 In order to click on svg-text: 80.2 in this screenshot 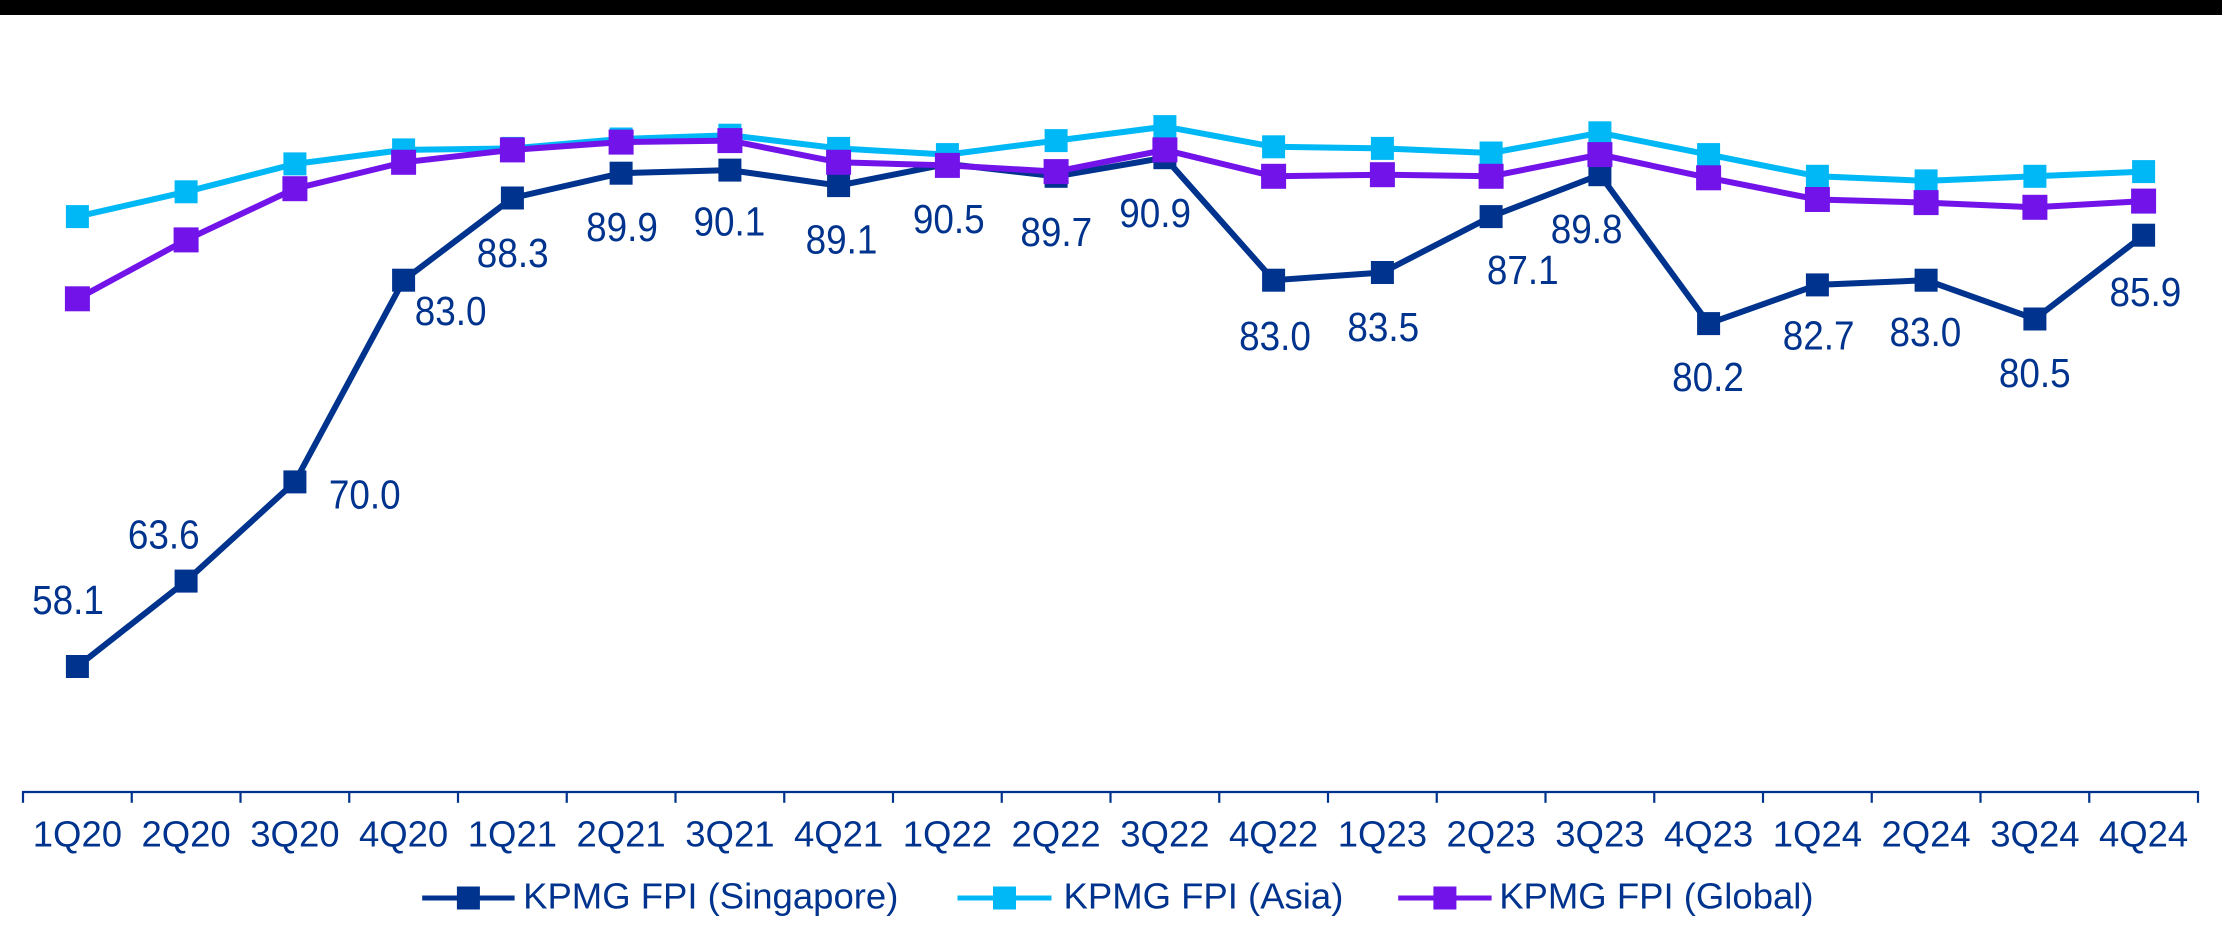, I will do `click(1708, 377)`.